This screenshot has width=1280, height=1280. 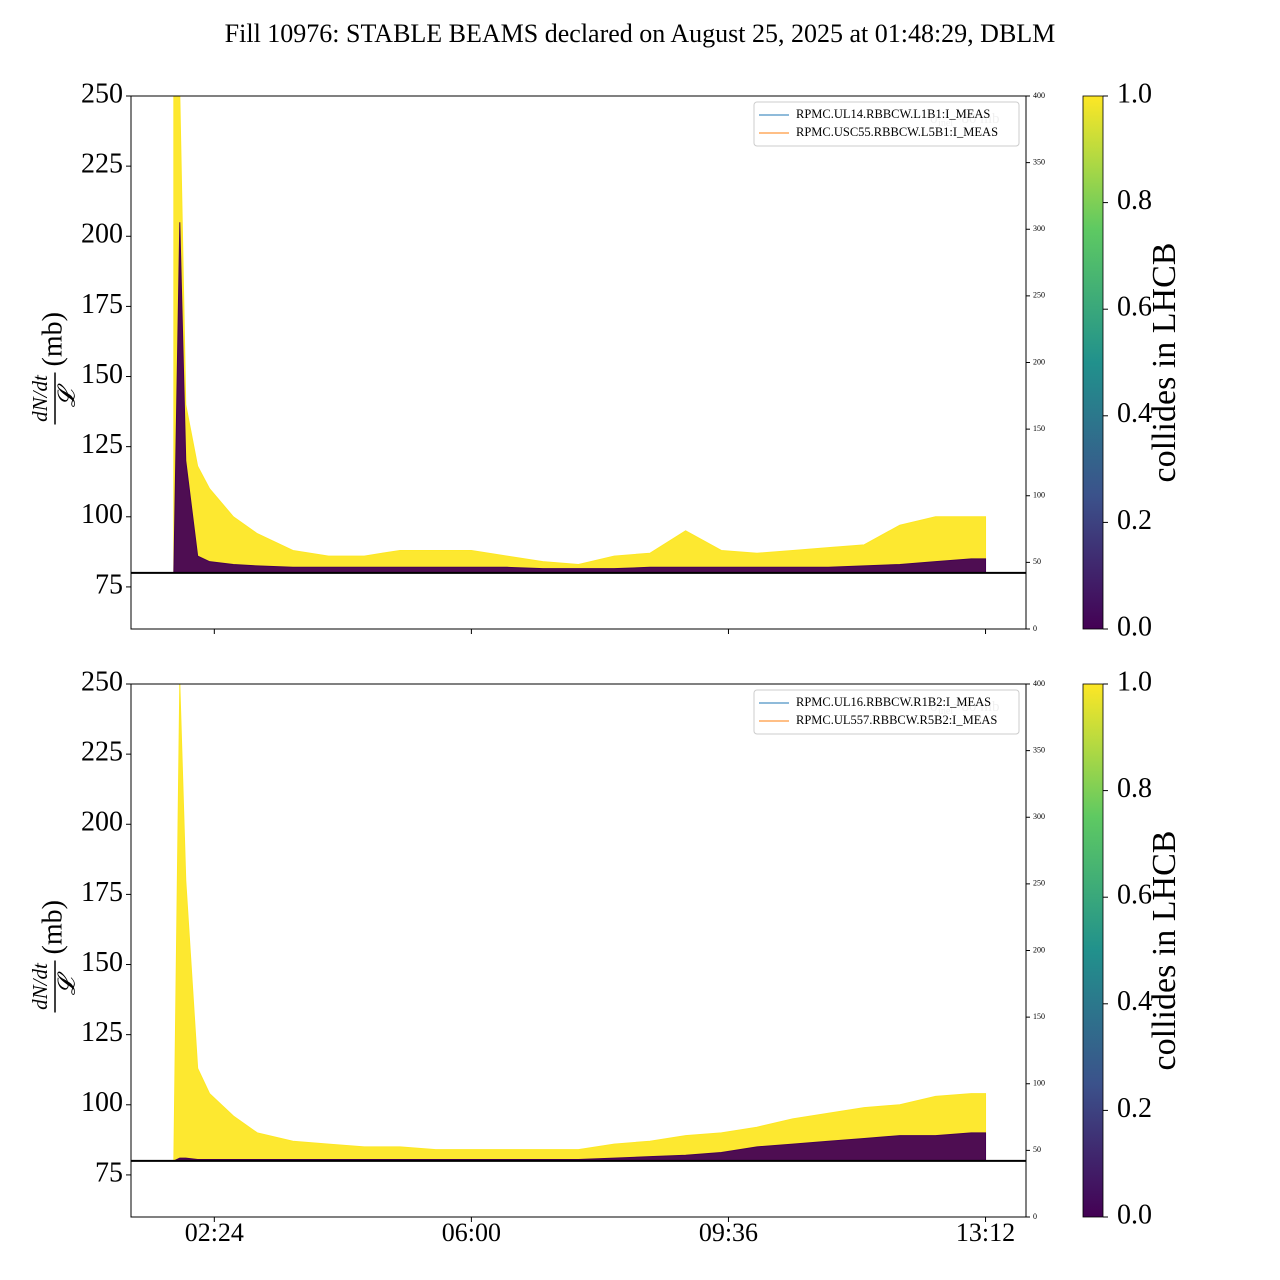 I want to click on x-tick-label: 13:12, so click(x=985, y=1232).